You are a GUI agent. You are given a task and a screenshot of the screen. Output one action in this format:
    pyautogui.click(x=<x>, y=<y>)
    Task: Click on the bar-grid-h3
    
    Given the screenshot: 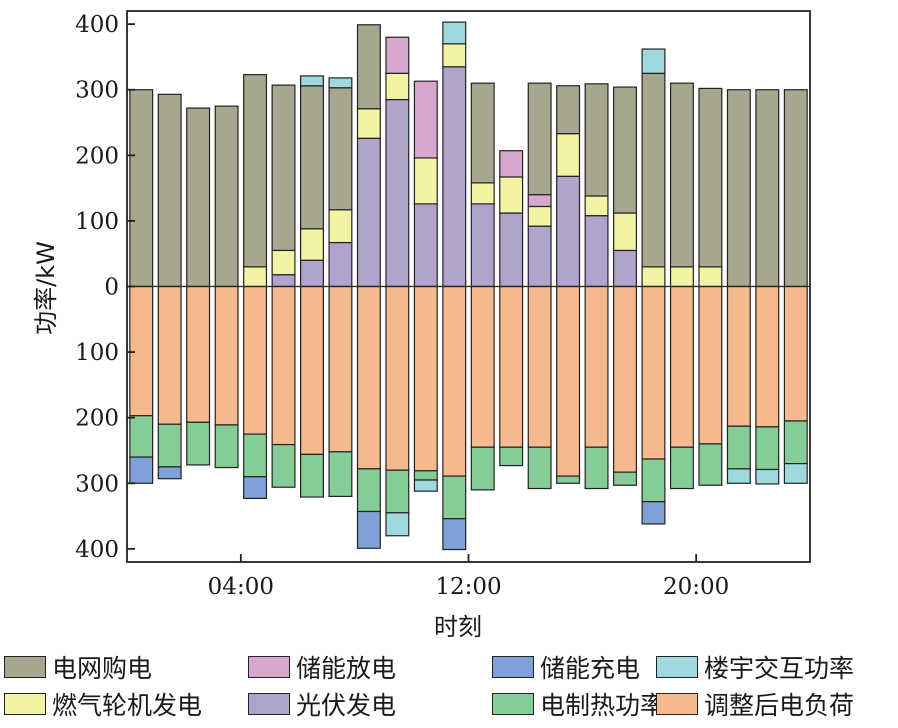 What is the action you would take?
    pyautogui.click(x=198, y=197)
    